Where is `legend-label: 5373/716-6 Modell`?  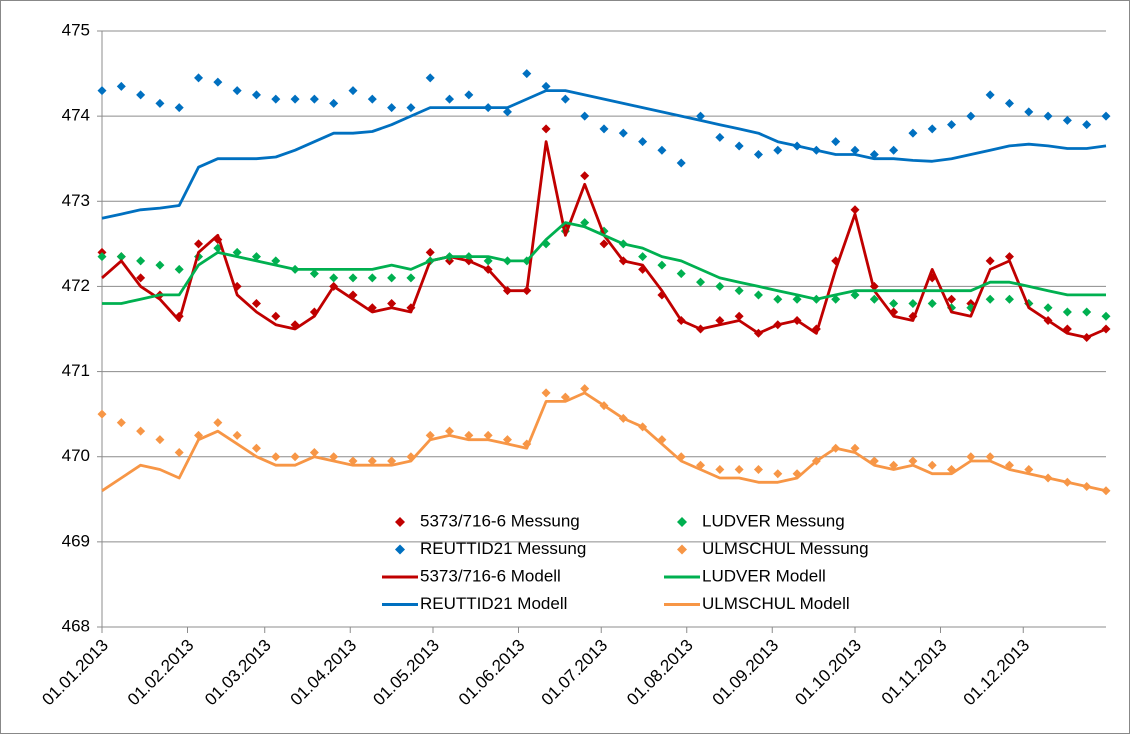
legend-label: 5373/716-6 Modell is located at coordinates (490, 575).